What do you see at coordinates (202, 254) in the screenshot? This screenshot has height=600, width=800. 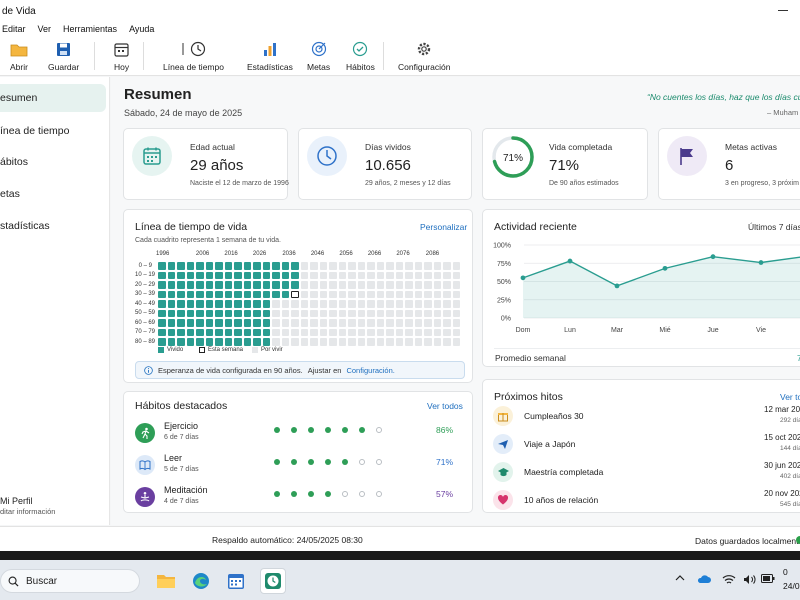 I see `decade-label: 2006` at bounding box center [202, 254].